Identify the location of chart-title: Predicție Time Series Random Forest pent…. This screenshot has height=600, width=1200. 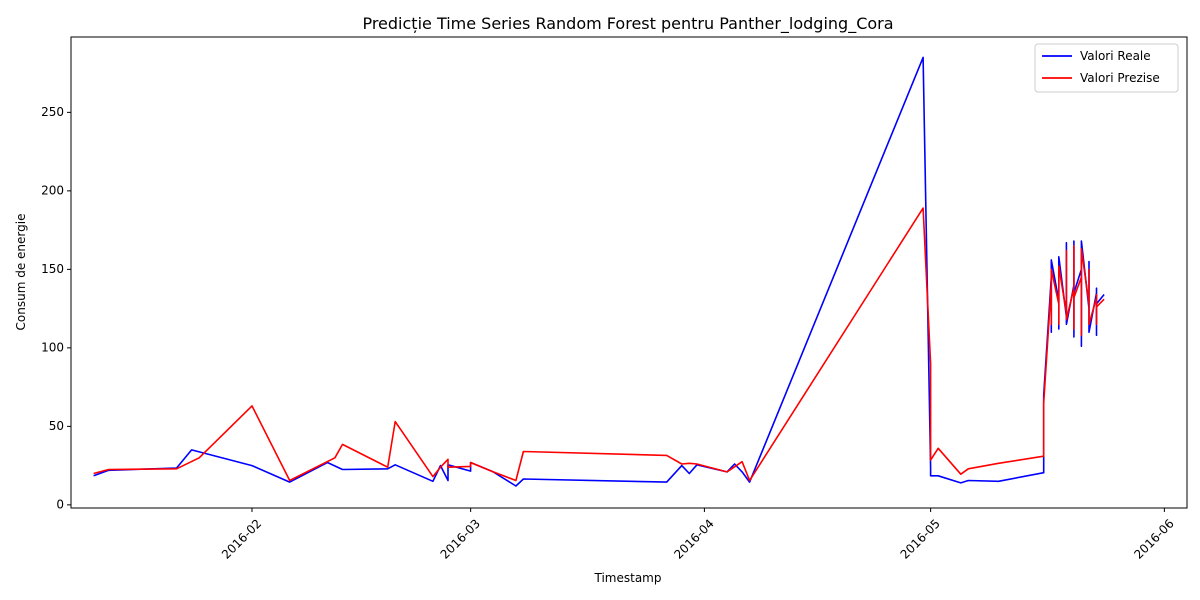
(627, 24).